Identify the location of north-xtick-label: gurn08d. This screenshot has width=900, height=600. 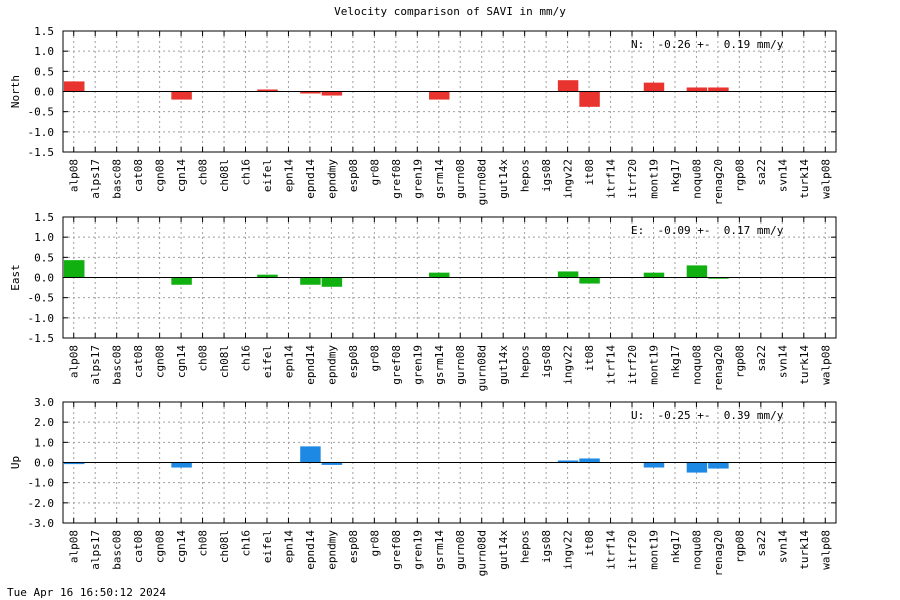
(482, 182).